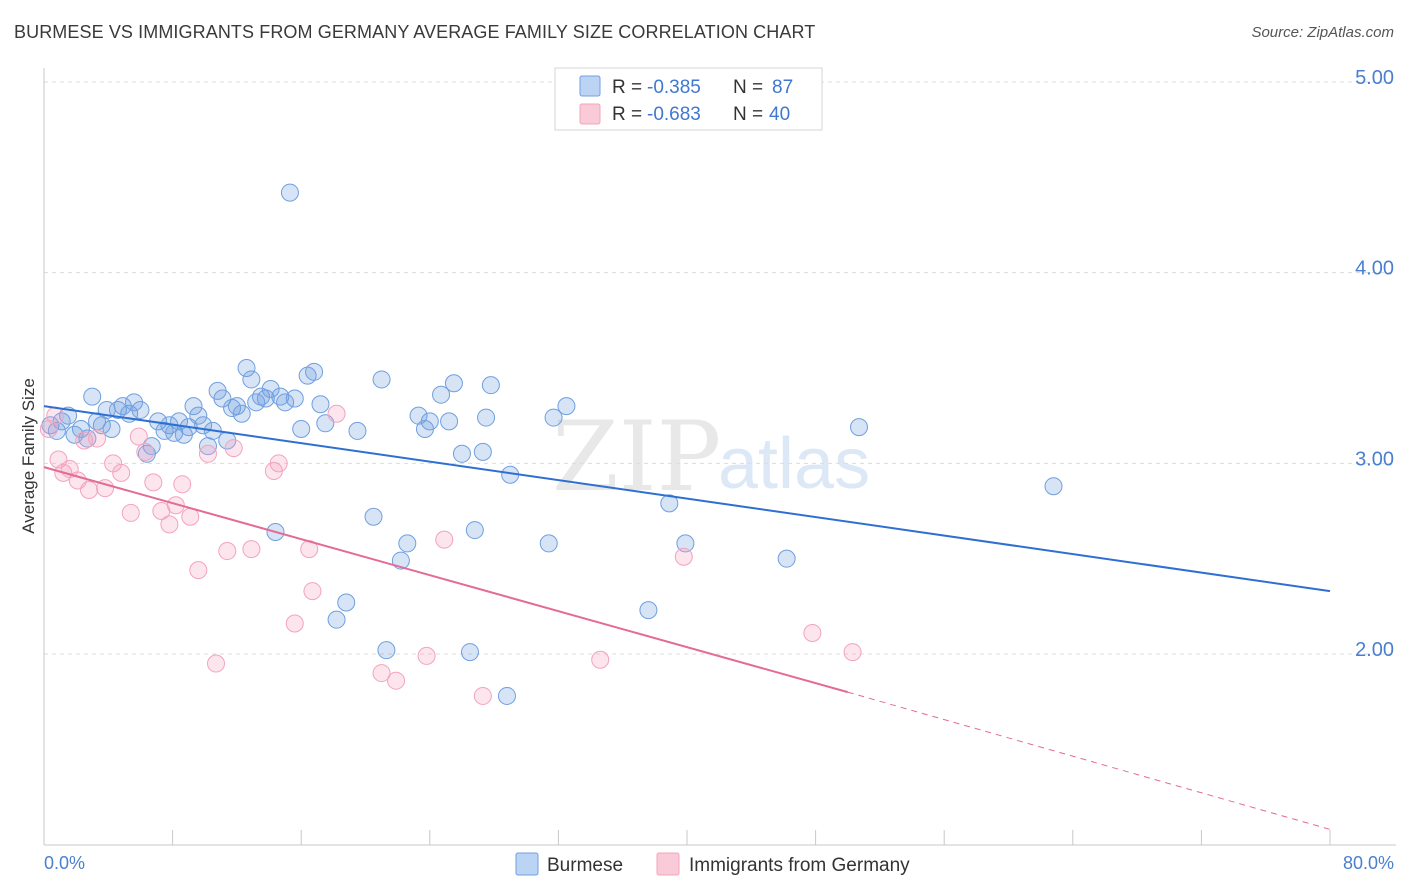 The image size is (1406, 892). I want to click on legend-n-value-burmese: 87, so click(782, 87).